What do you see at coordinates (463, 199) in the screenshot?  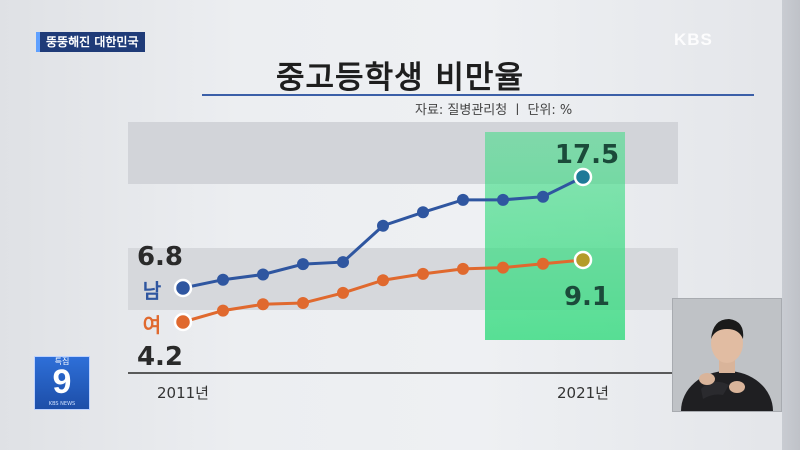 I see `male-point-2018` at bounding box center [463, 199].